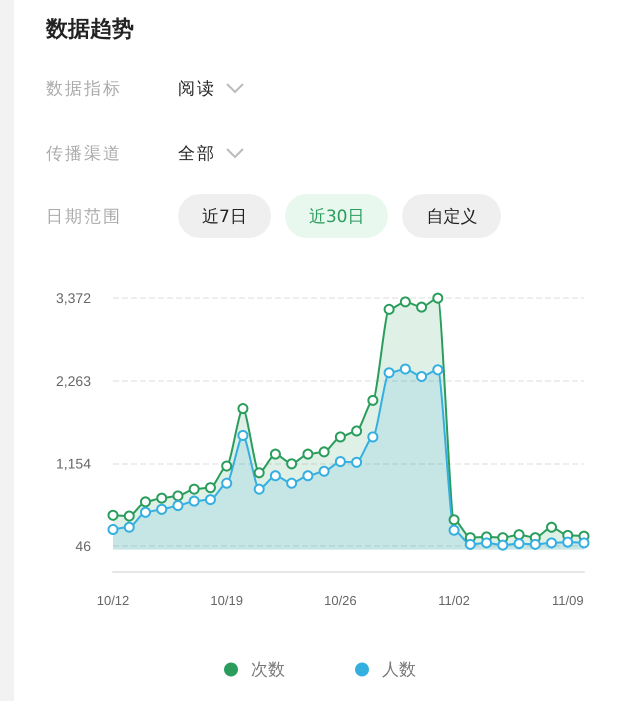 The width and height of the screenshot is (640, 701). I want to click on chart-title: 数据趋势, so click(90, 30).